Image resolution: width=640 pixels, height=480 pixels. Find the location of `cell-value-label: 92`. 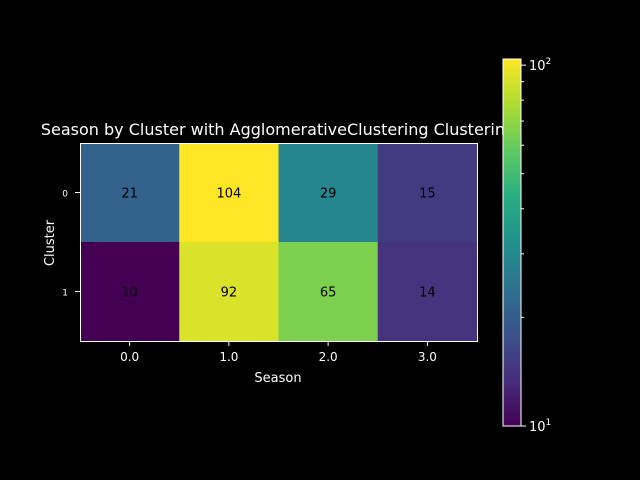

cell-value-label: 92 is located at coordinates (229, 293).